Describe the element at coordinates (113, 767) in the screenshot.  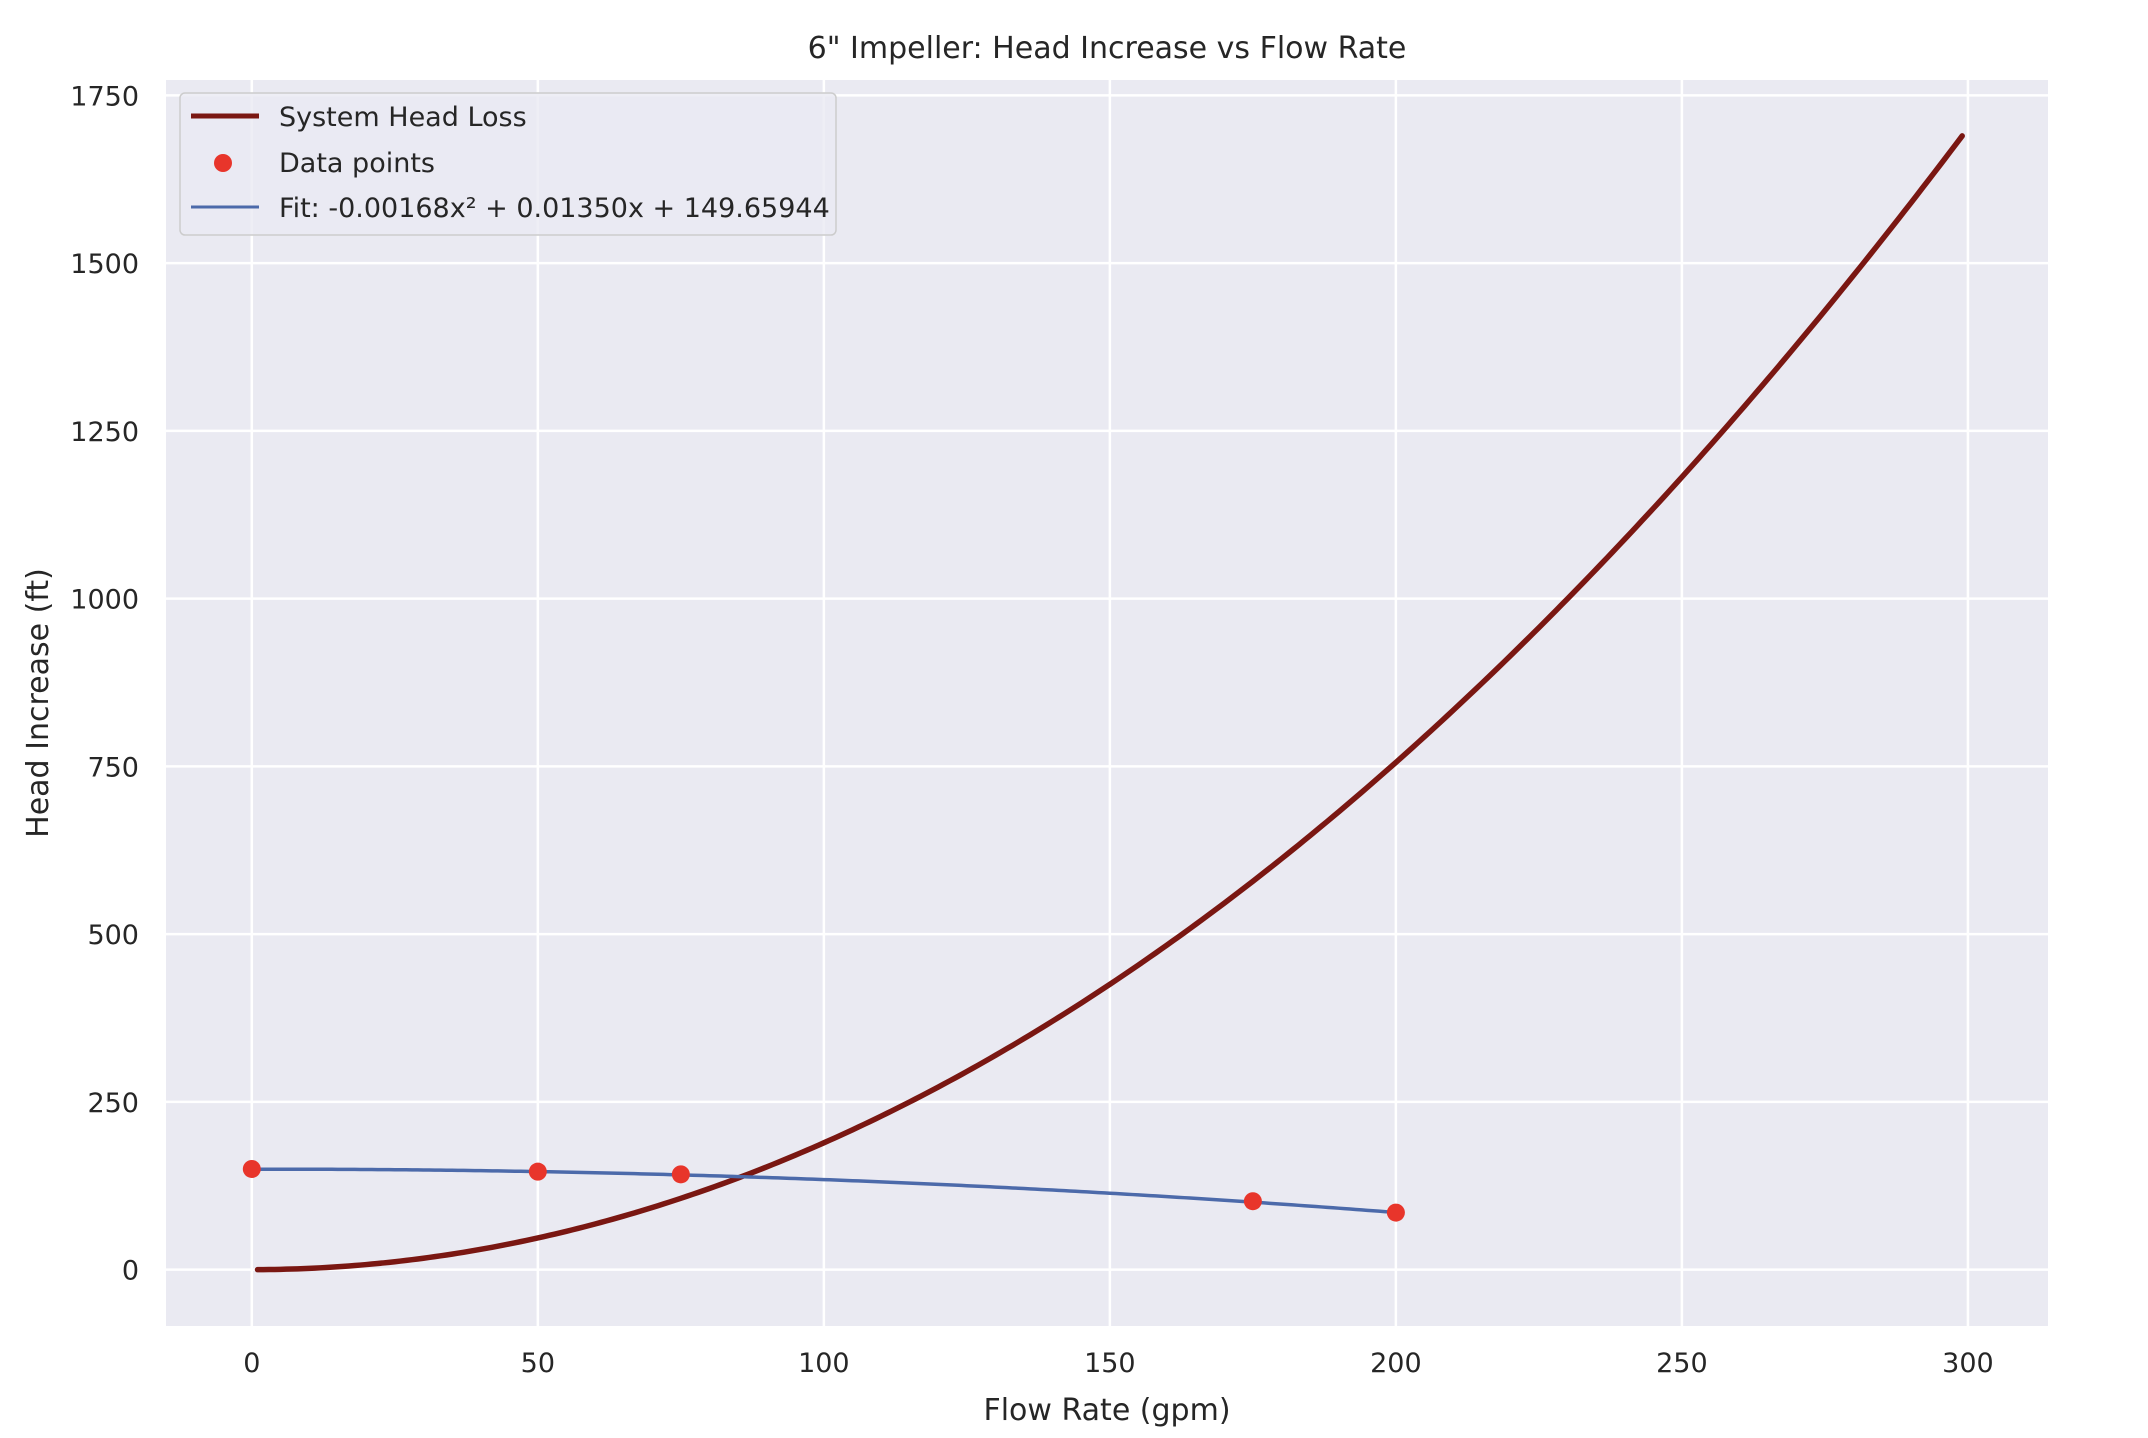
I see `y-tick-label-750: 750` at that location.